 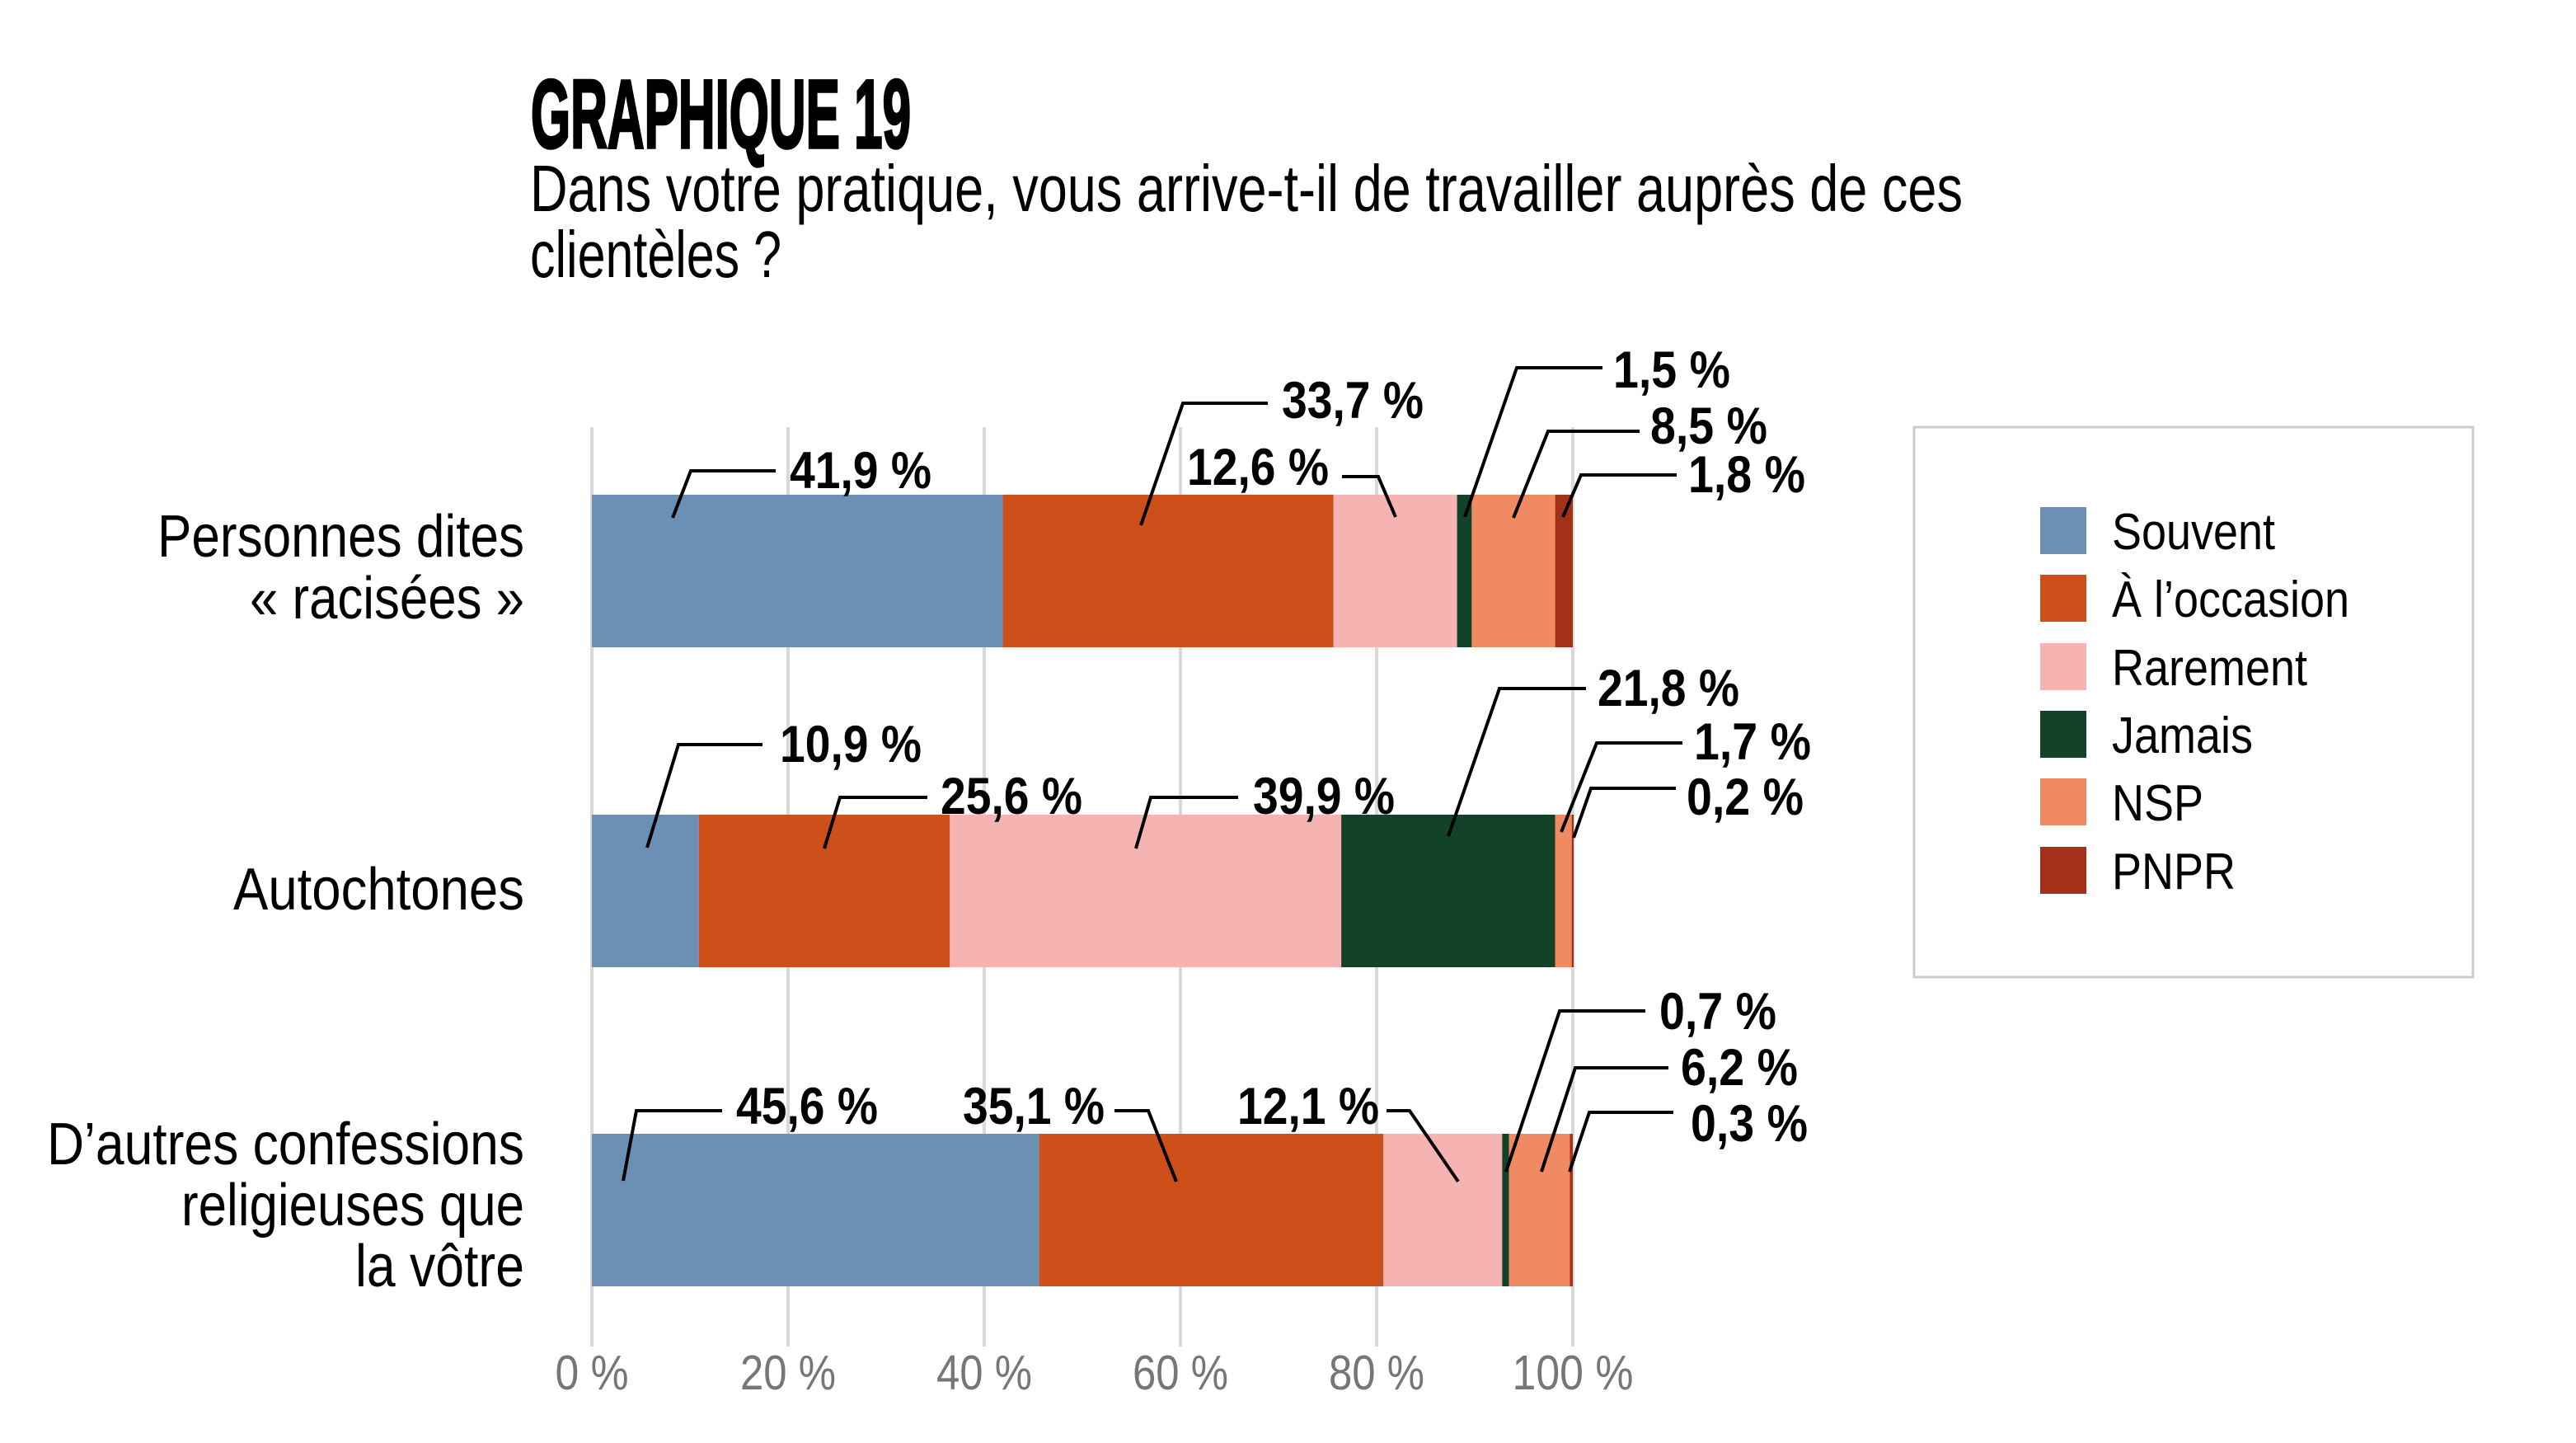 What do you see at coordinates (1672, 370) in the screenshot?
I see `svg-text: 1,5 %` at bounding box center [1672, 370].